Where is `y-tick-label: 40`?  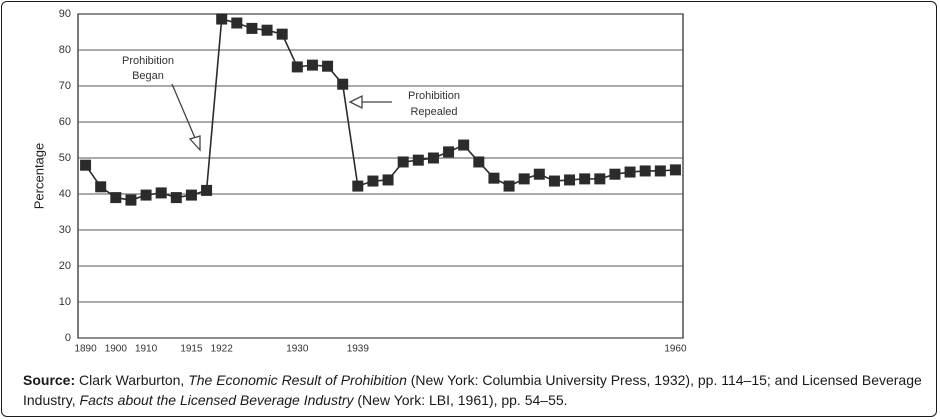 y-tick-label: 40 is located at coordinates (65, 194).